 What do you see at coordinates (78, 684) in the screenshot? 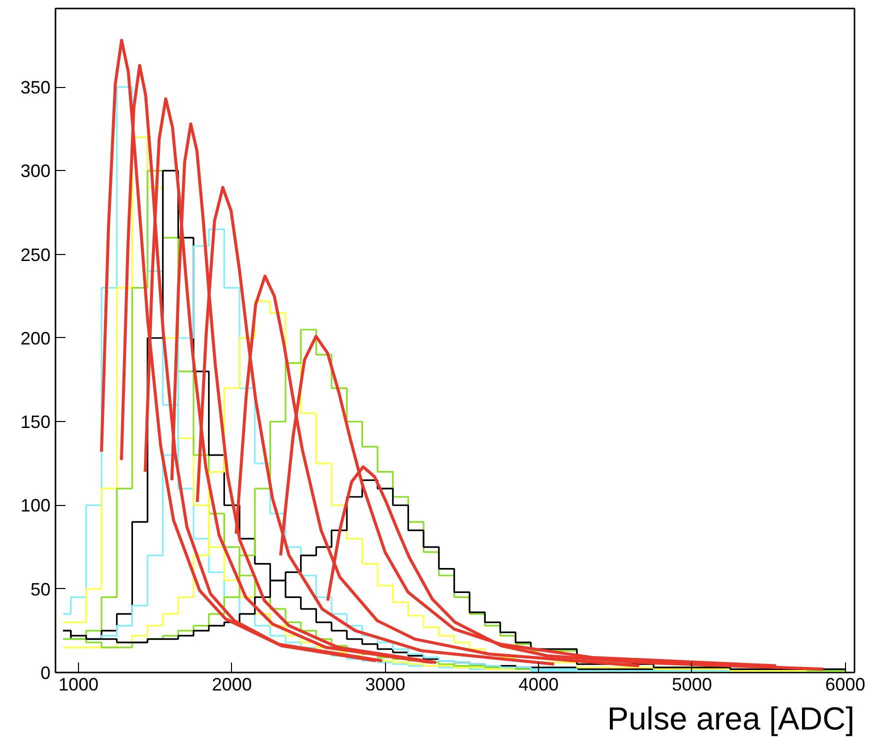
I see `x-tick-label: 1000` at bounding box center [78, 684].